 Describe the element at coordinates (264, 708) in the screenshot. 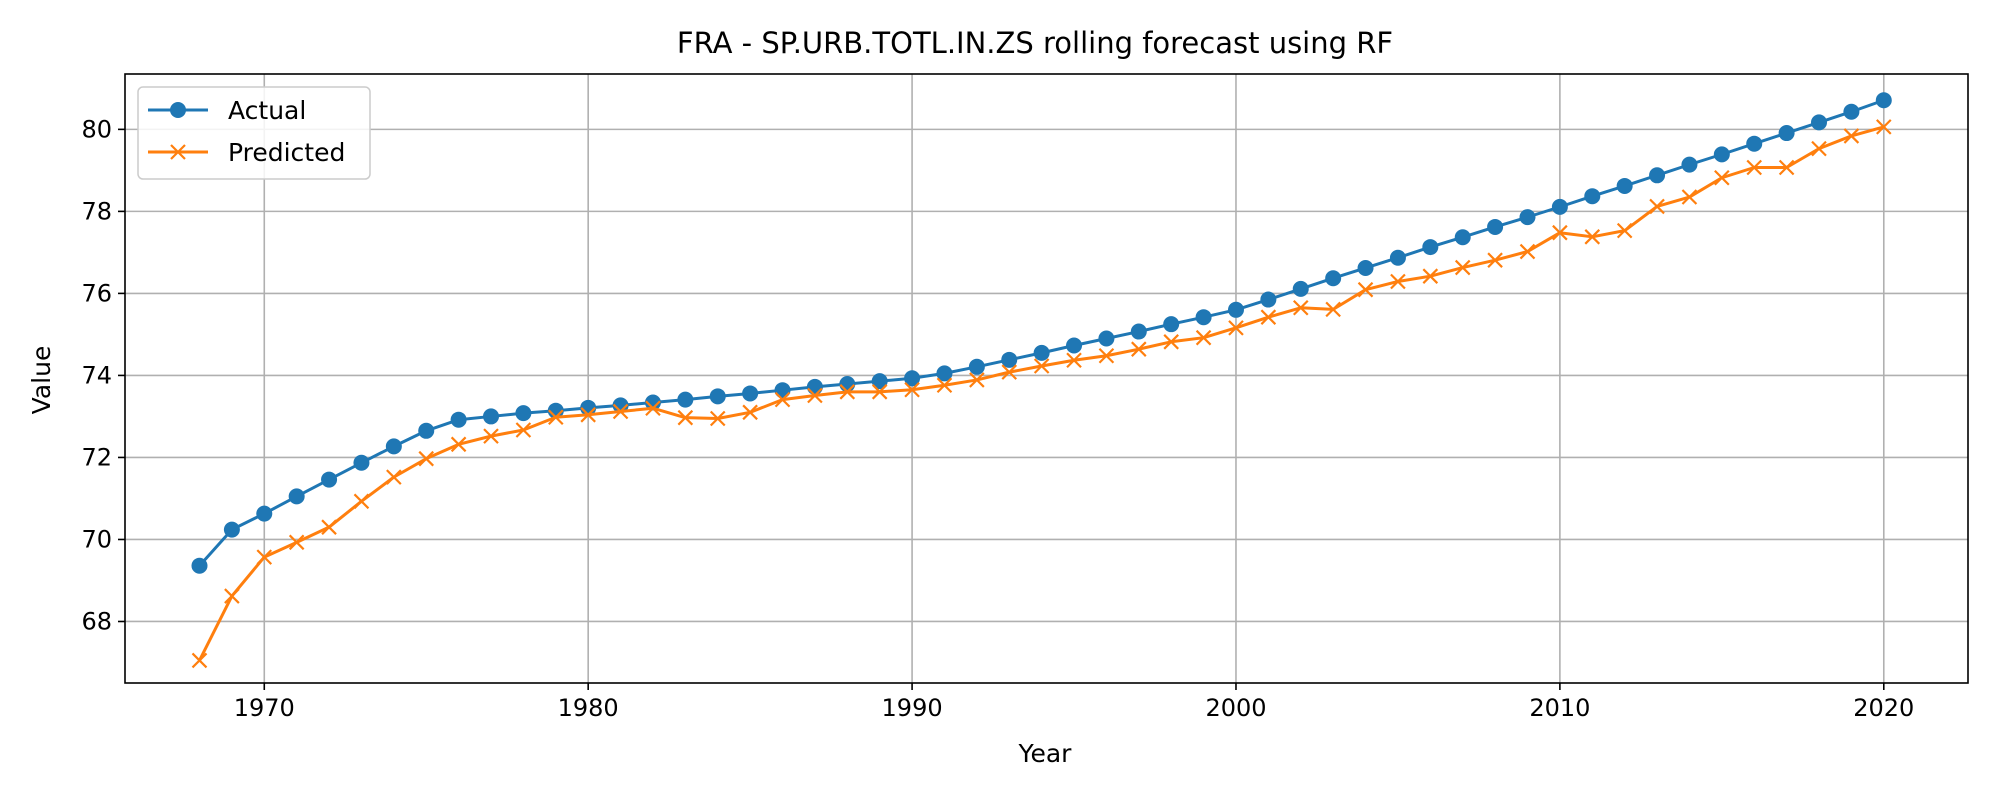

I see `x-tick-label: 1970` at that location.